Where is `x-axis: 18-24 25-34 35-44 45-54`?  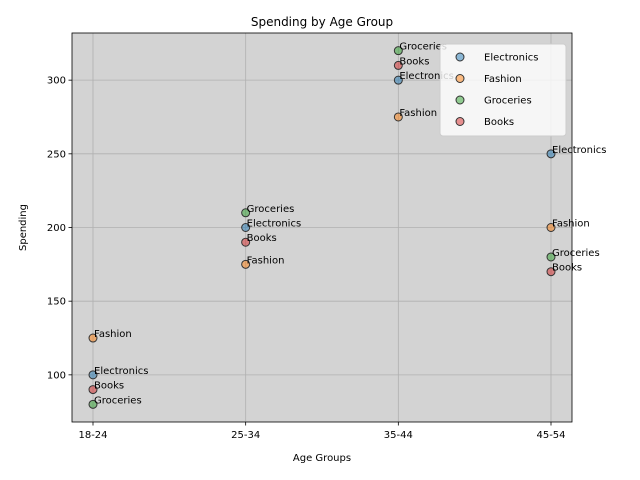
x-axis: 18-24 25-34 35-44 45-54 is located at coordinates (322, 431).